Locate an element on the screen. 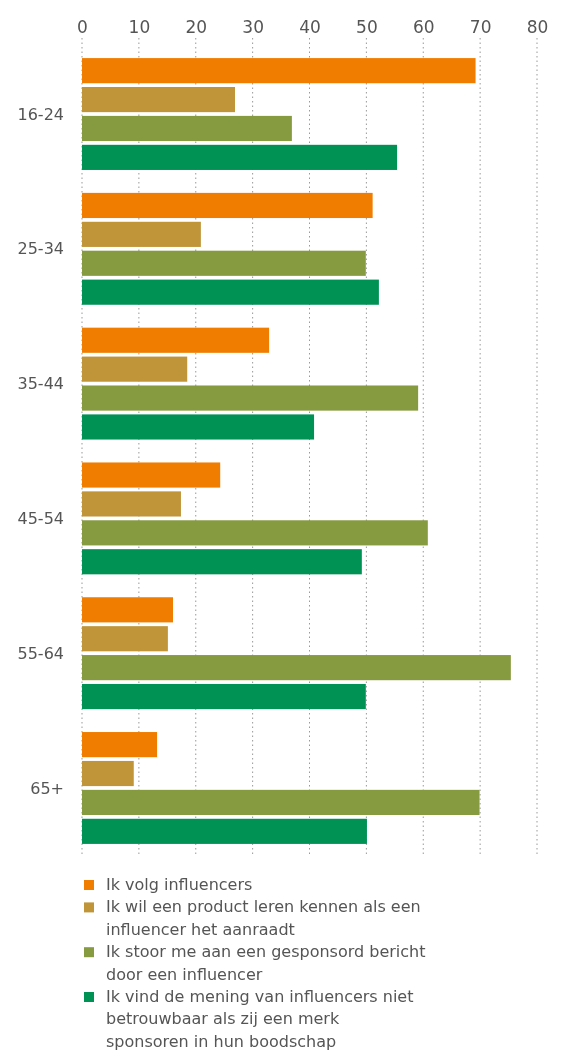  x-tick-label: 70 is located at coordinates (480, 27).